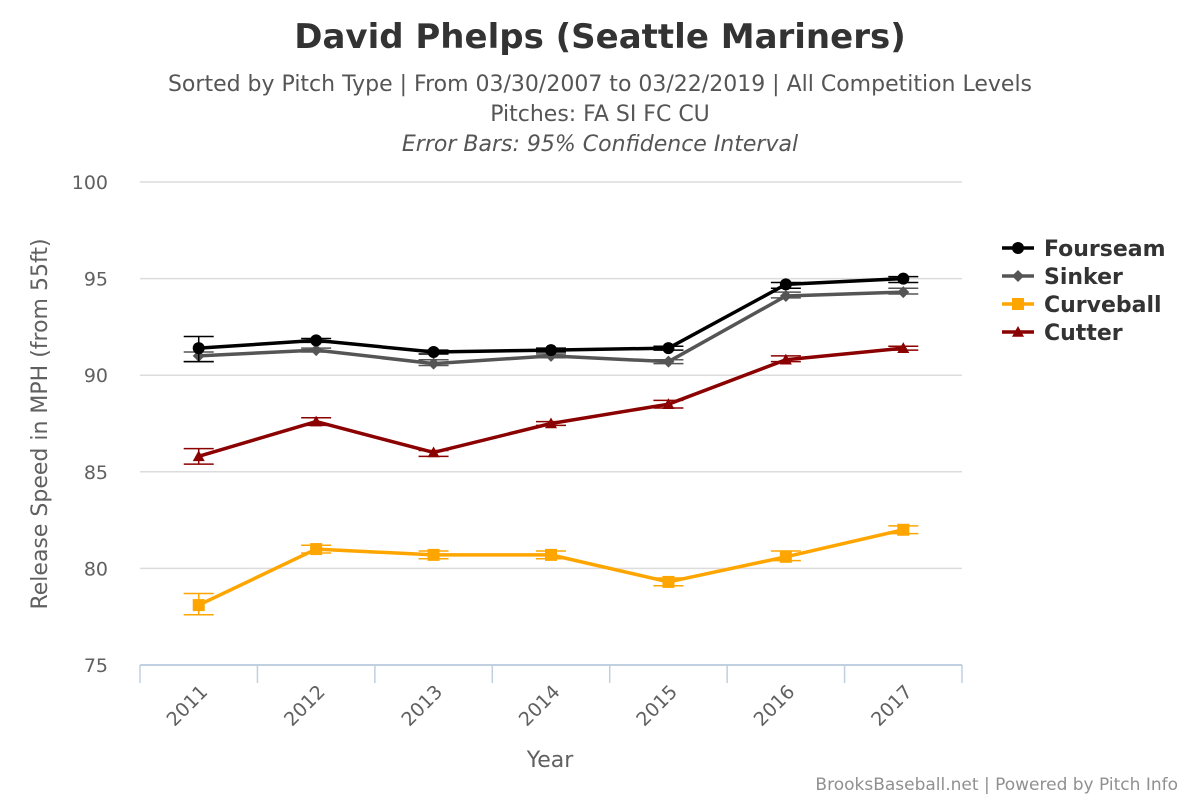 The width and height of the screenshot is (1200, 800). Describe the element at coordinates (1083, 277) in the screenshot. I see `legend-label: Sinker` at that location.